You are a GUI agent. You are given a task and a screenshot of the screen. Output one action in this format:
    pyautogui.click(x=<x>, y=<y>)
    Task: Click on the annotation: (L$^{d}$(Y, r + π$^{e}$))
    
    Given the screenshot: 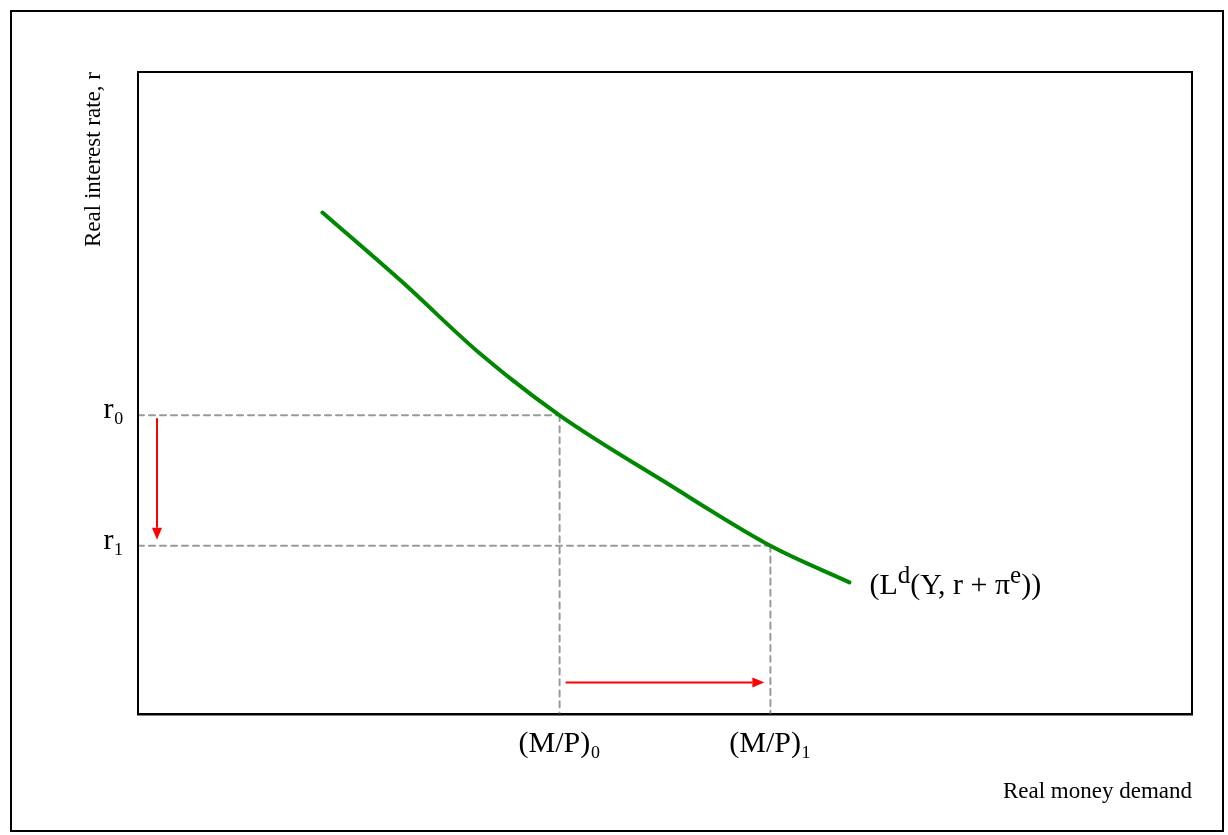 What is the action you would take?
    pyautogui.click(x=955, y=581)
    